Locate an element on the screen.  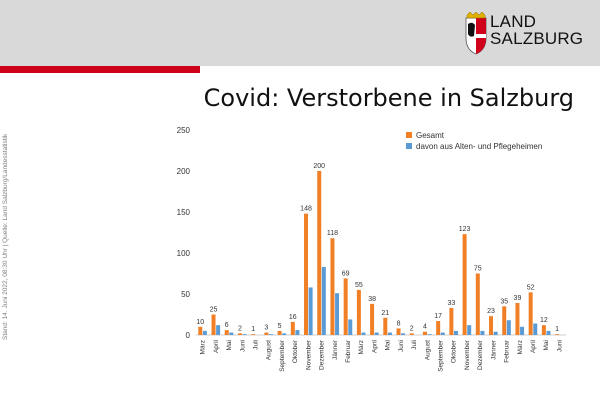
data-label-gesamt: 123 is located at coordinates (465, 229).